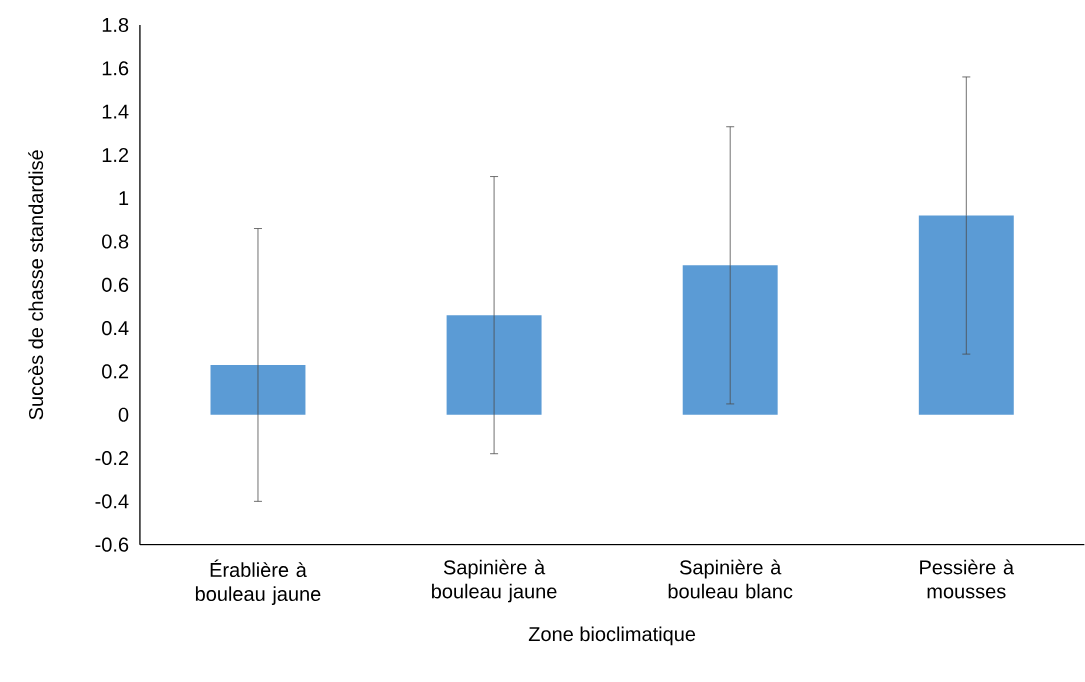  I want to click on y-tick-label: 1.8, so click(115, 25).